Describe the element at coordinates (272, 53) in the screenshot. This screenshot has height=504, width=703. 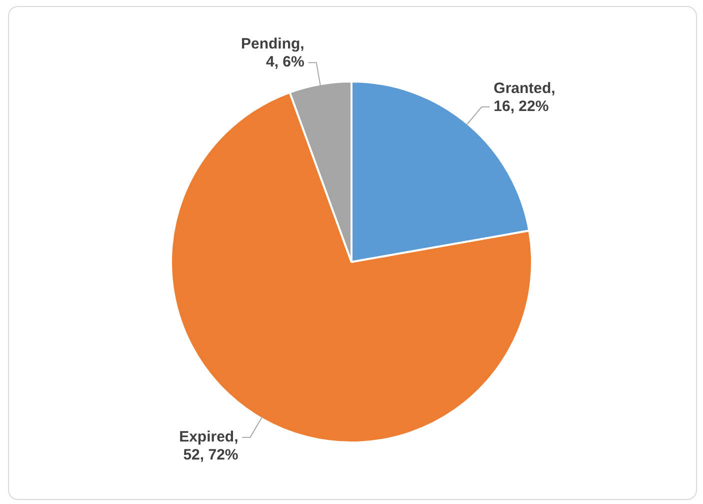
I see `slice-label: Pending, 4, 6%` at that location.